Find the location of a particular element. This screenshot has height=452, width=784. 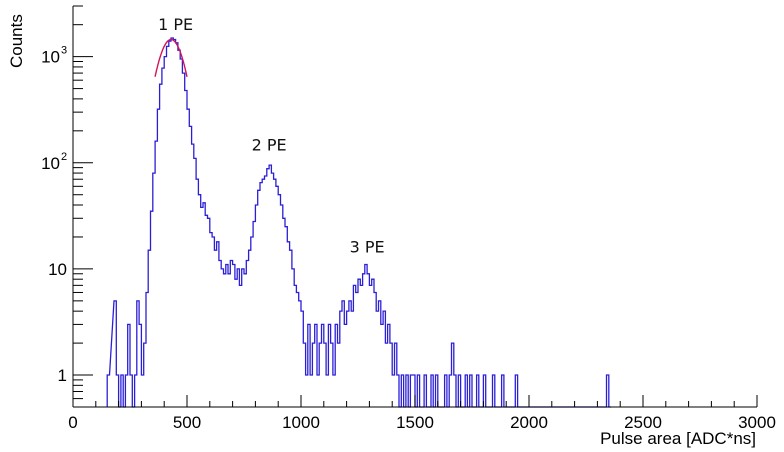

x-tick-label: 1500 is located at coordinates (415, 422).